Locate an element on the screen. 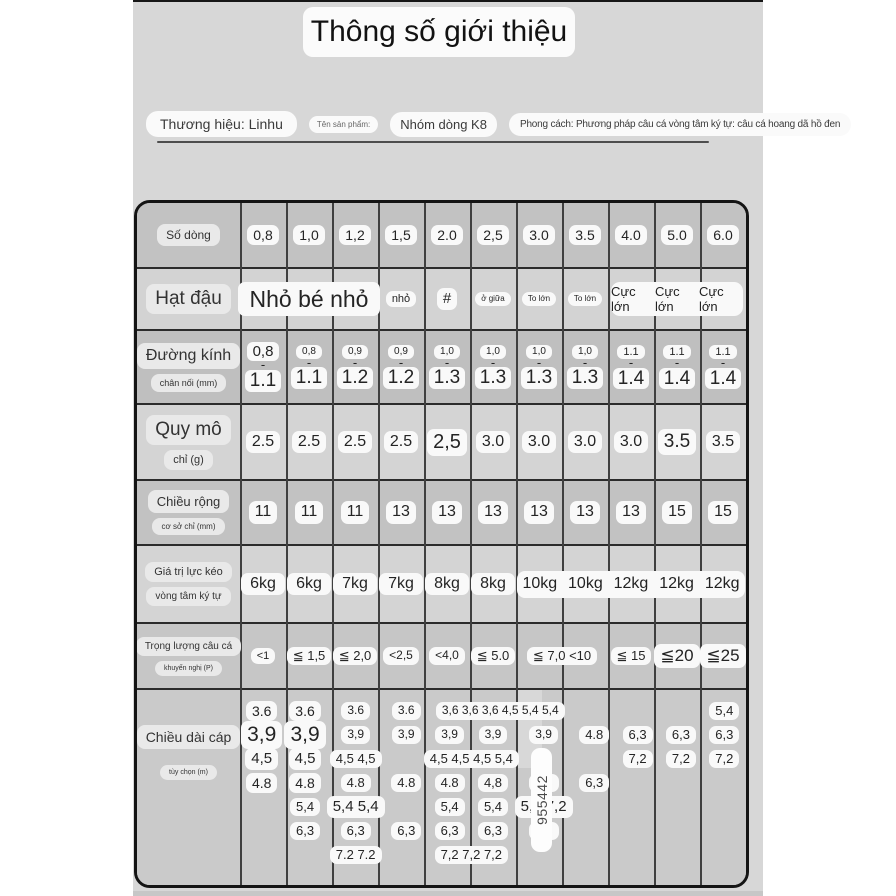 The width and height of the screenshot is (896, 896). cell-value-group: 10kg 10kg 12kg 12kg 12kg is located at coordinates (631, 584).